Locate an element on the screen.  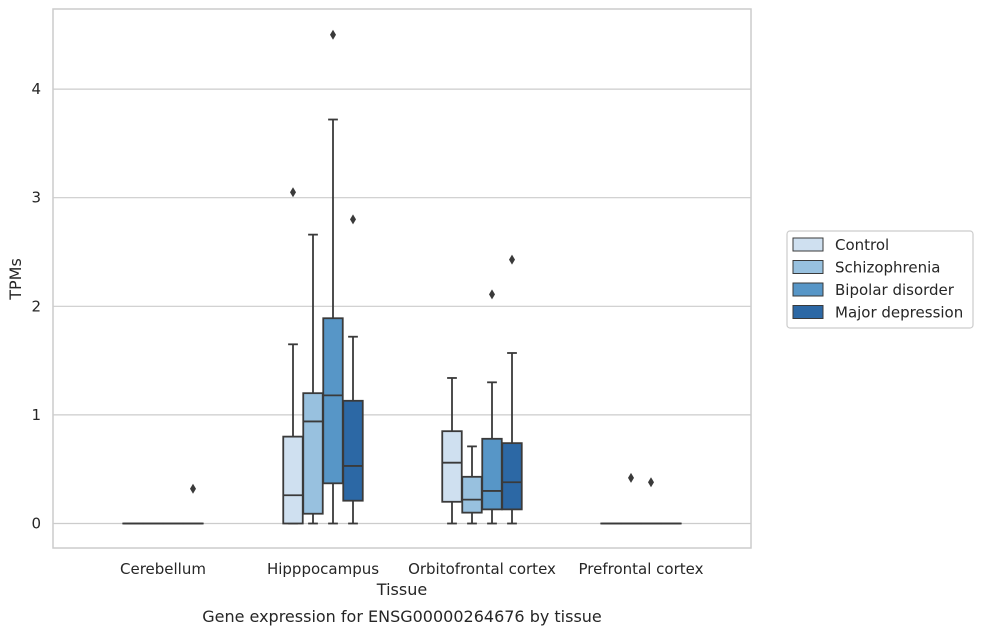
x-tick-label: Cerebellum is located at coordinates (163, 569).